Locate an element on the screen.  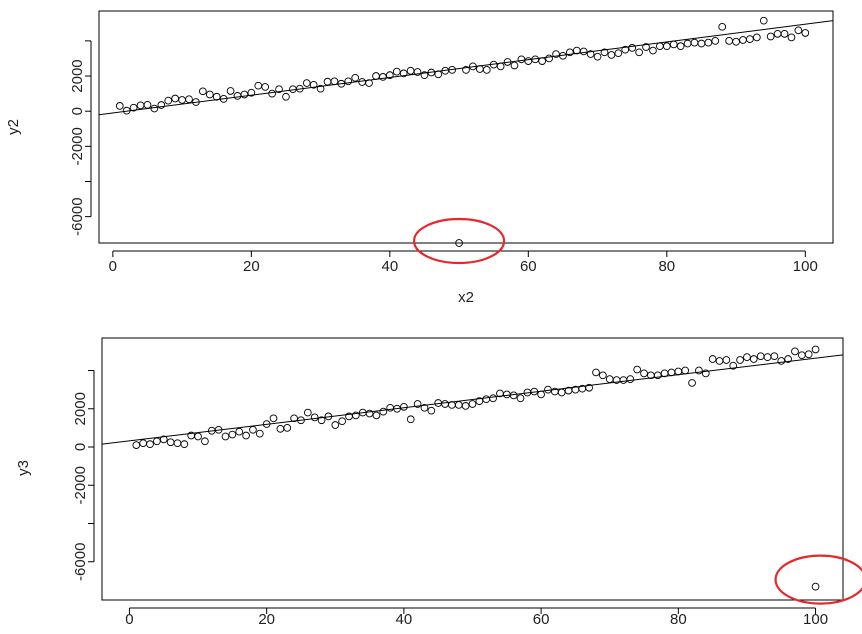
x-tick-label: 60 is located at coordinates (528, 266).